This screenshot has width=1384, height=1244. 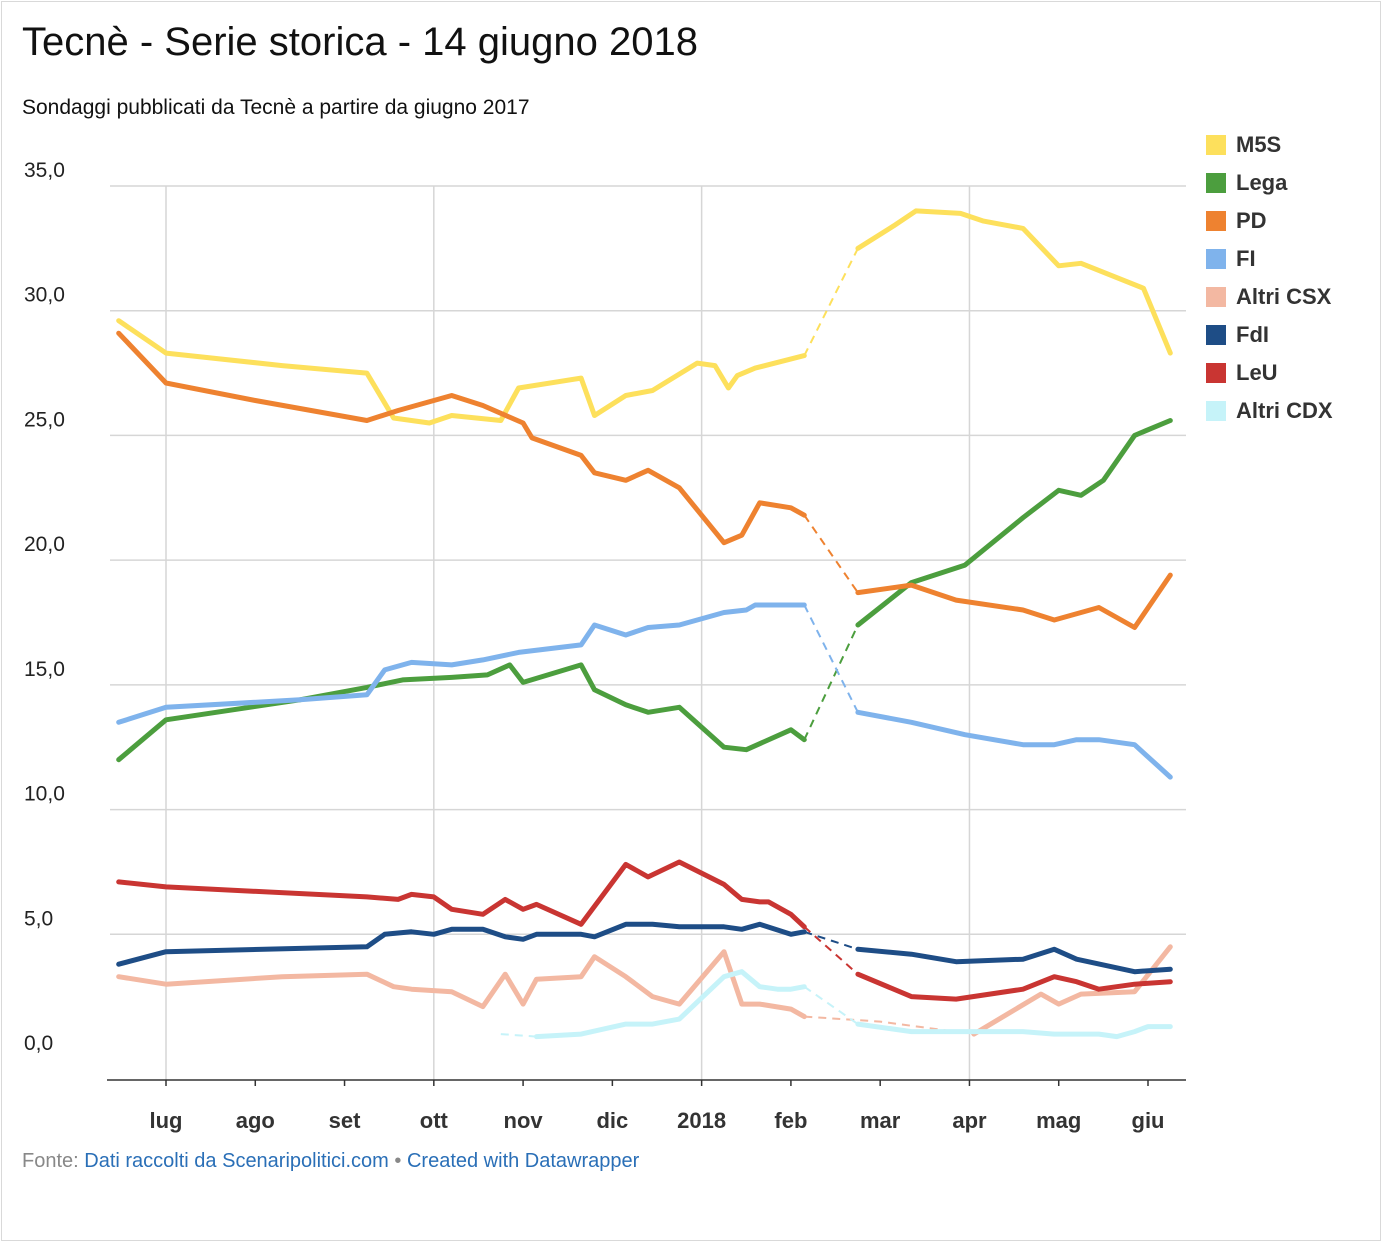 What do you see at coordinates (1058, 1120) in the screenshot?
I see `x-tick-label-10: mag` at bounding box center [1058, 1120].